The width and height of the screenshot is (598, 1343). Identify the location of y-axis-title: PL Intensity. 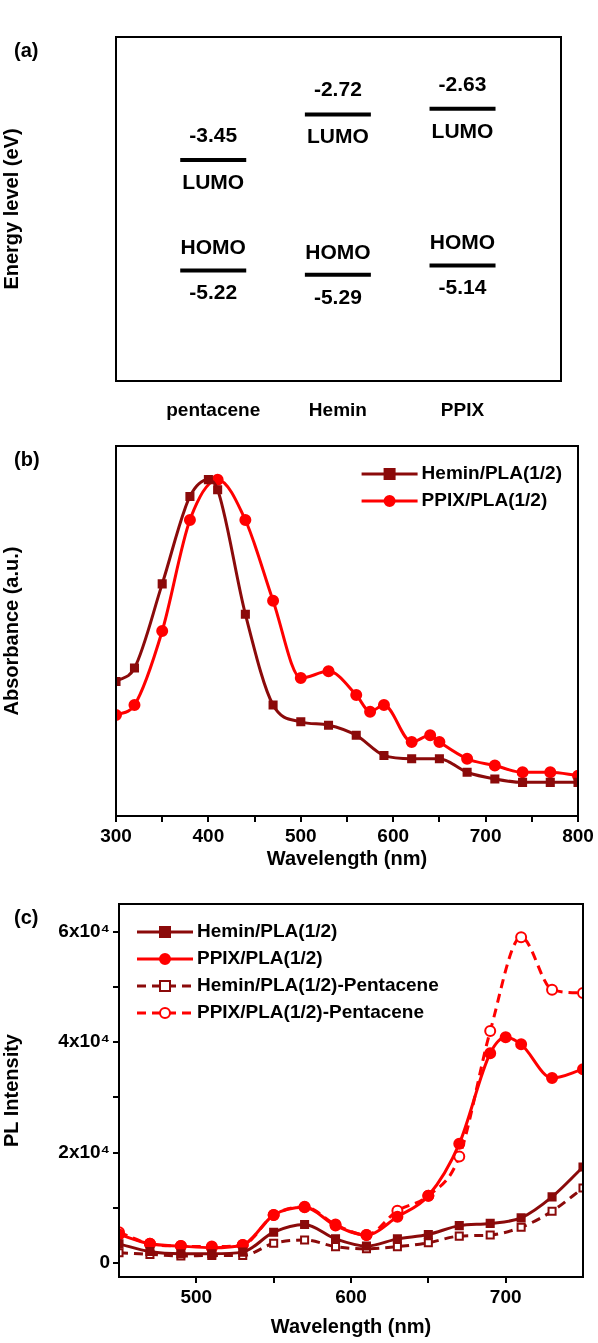
(11, 1090).